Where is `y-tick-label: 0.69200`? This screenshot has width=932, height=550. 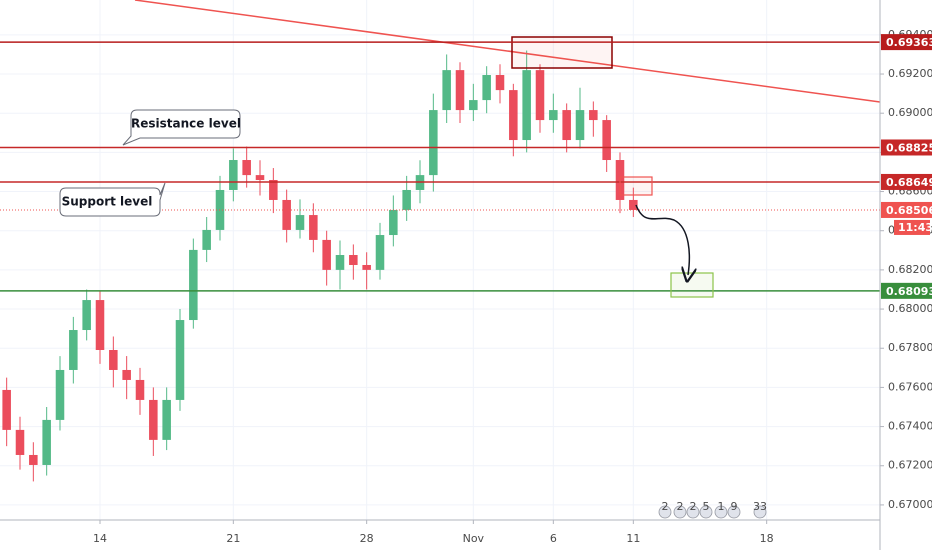 y-tick-label: 0.69200 is located at coordinates (910, 73).